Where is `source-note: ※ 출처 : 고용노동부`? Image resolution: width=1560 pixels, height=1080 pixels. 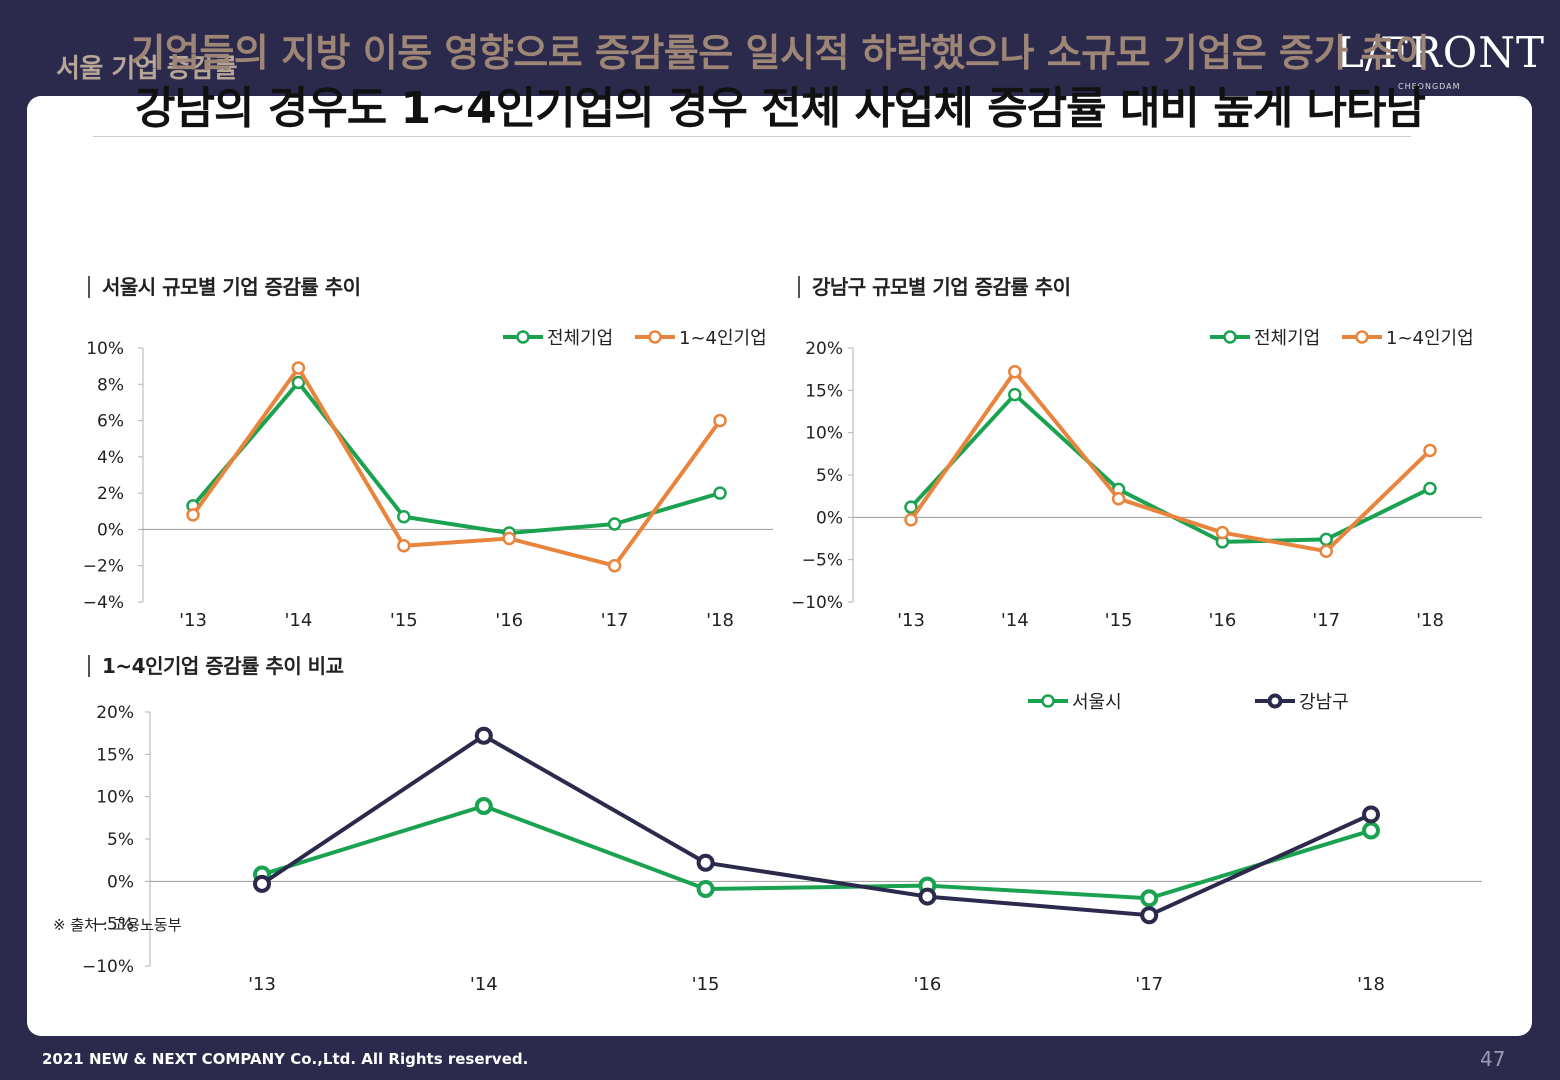
source-note: ※ 출처 : 고용노동부 is located at coordinates (117, 925).